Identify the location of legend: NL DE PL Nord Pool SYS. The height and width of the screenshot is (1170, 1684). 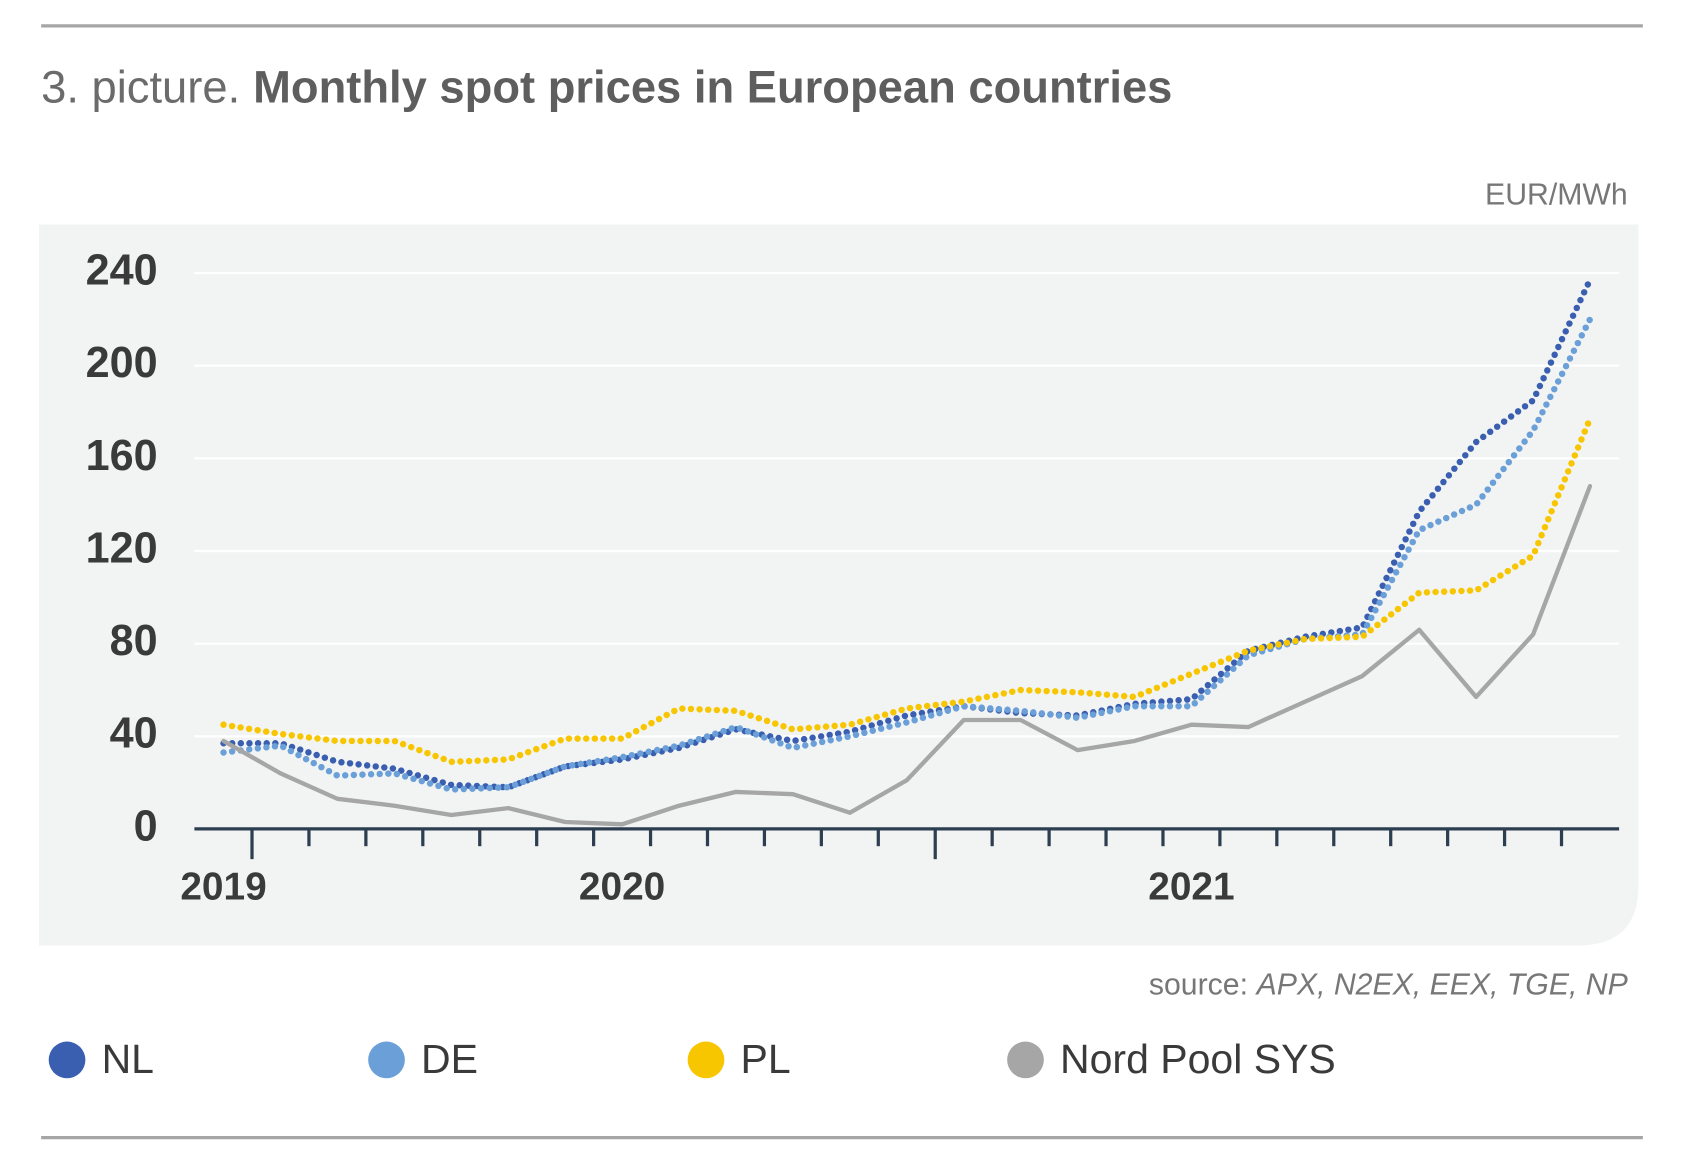
(692, 1059).